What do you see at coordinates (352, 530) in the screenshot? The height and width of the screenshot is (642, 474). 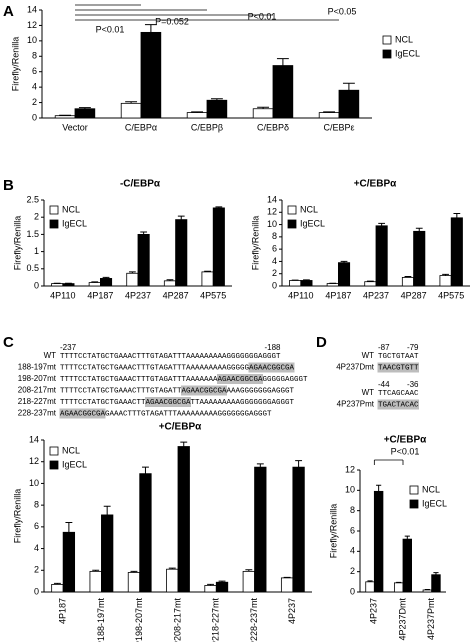 I see `y-tick-label: 6` at bounding box center [352, 530].